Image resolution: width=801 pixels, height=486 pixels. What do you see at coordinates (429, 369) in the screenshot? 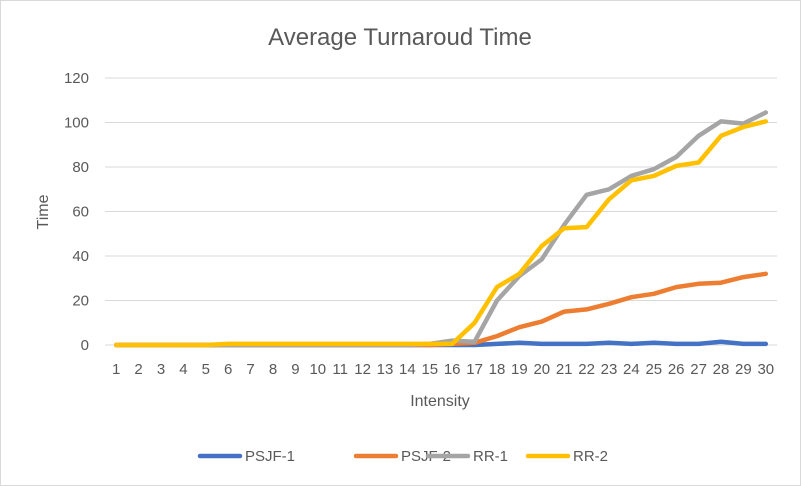
I see `x-tick-label: 15` at bounding box center [429, 369].